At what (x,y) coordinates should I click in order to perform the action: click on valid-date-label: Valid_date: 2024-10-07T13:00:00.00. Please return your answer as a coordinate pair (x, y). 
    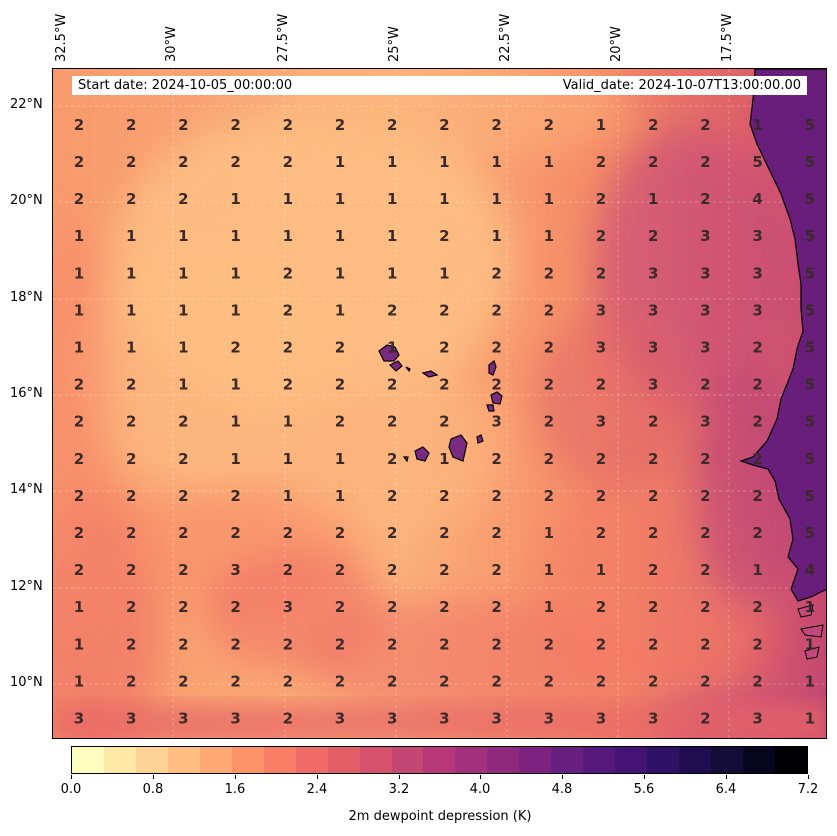
    Looking at the image, I should click on (681, 85).